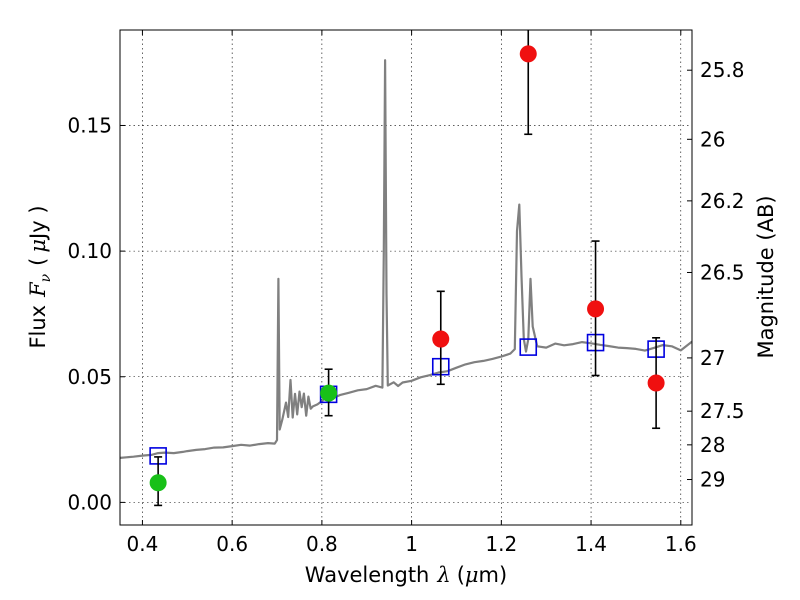  I want to click on y2-tick-label: 26, so click(712, 139).